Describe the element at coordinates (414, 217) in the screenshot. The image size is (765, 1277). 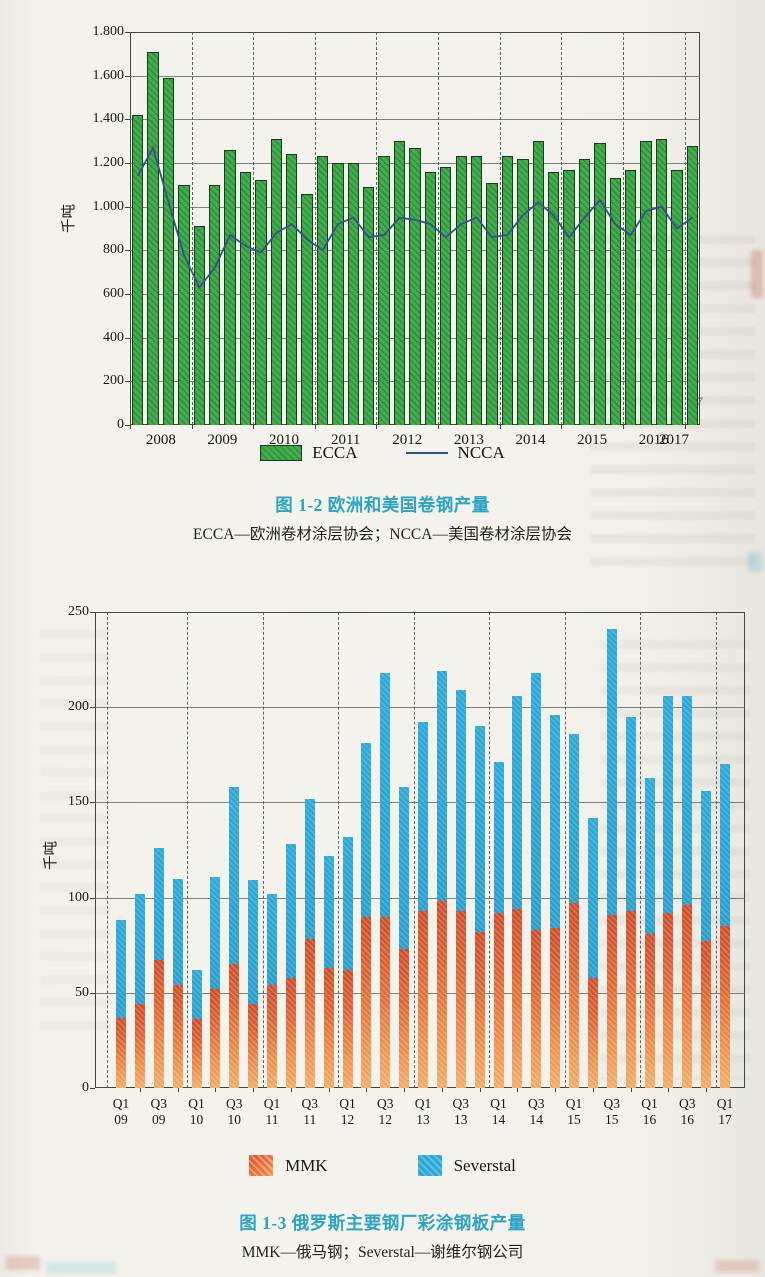
I see `ncca-line` at that location.